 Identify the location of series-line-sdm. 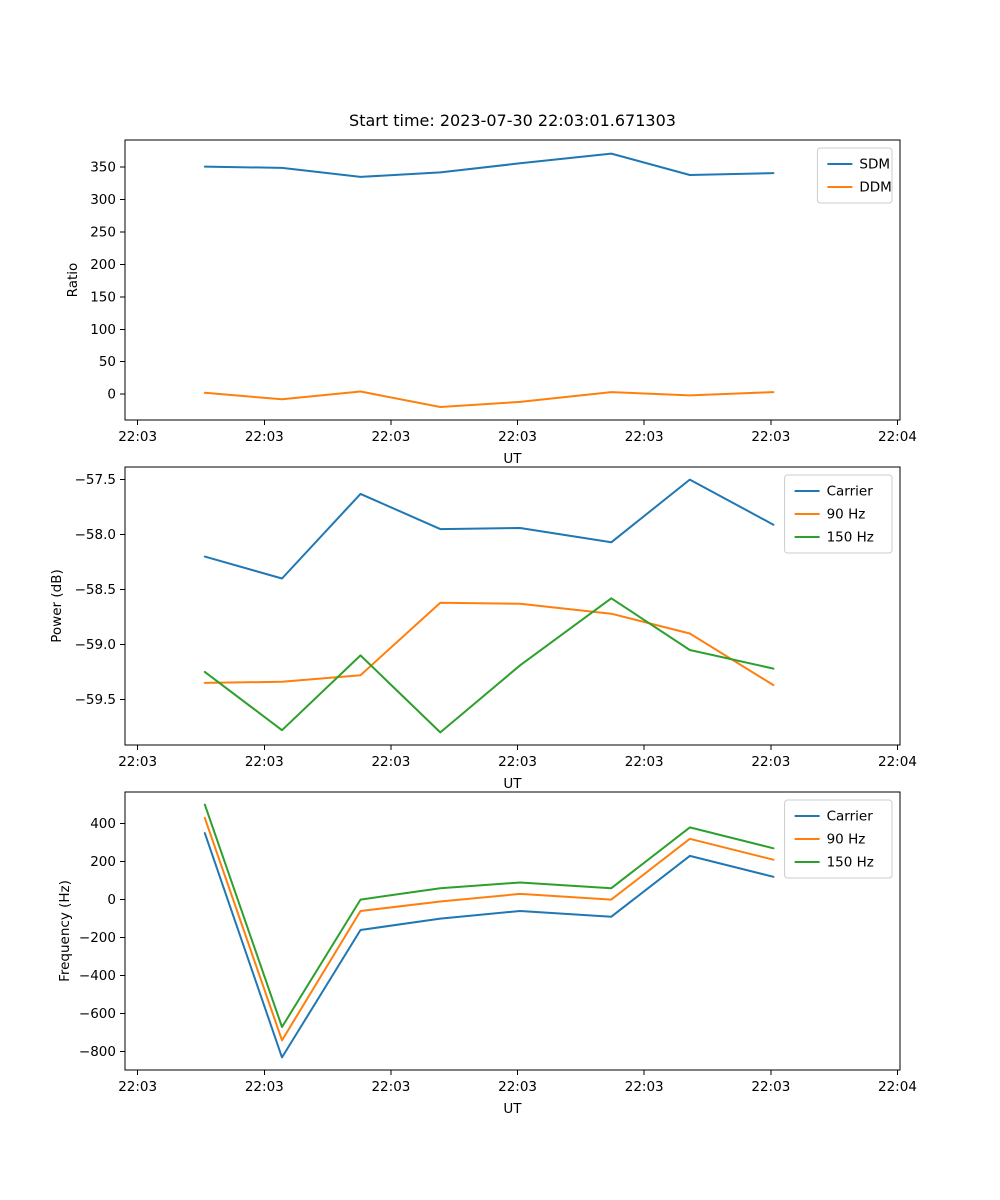
(489, 165).